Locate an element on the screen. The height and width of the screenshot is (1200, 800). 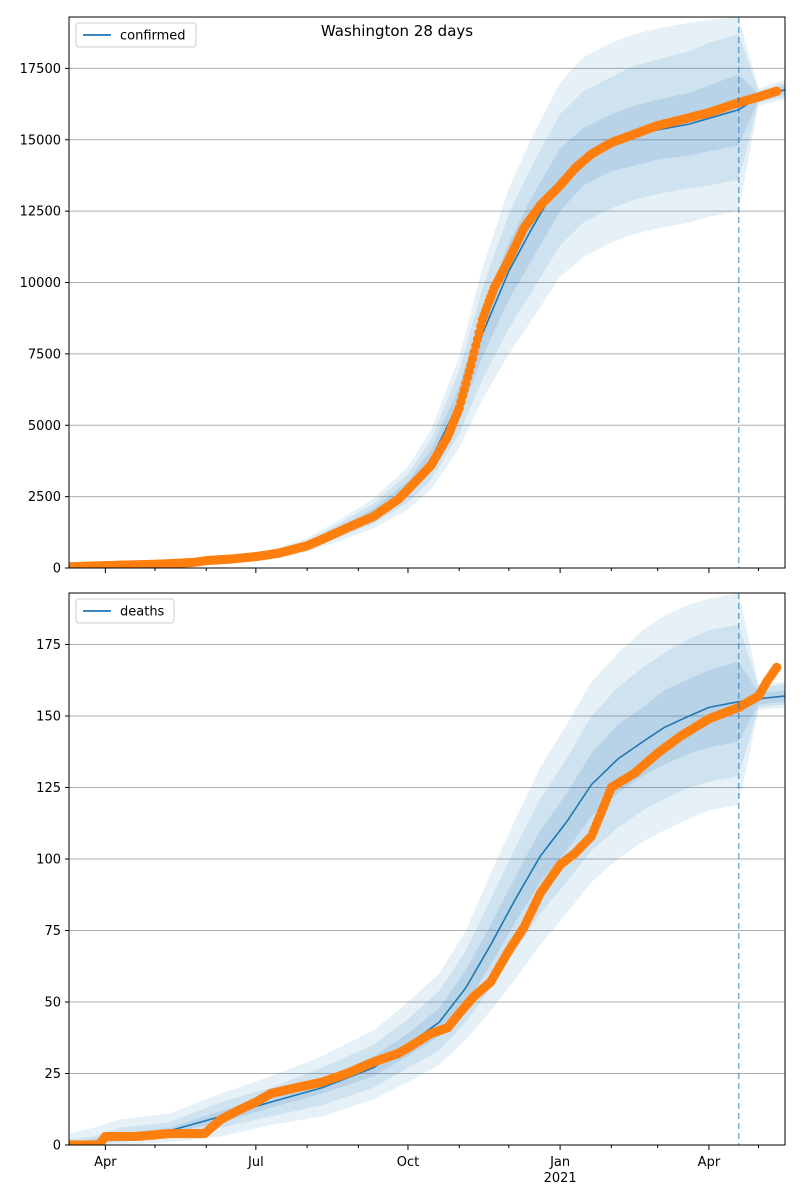
confirmed-ytick-label: 0 is located at coordinates (57, 569).